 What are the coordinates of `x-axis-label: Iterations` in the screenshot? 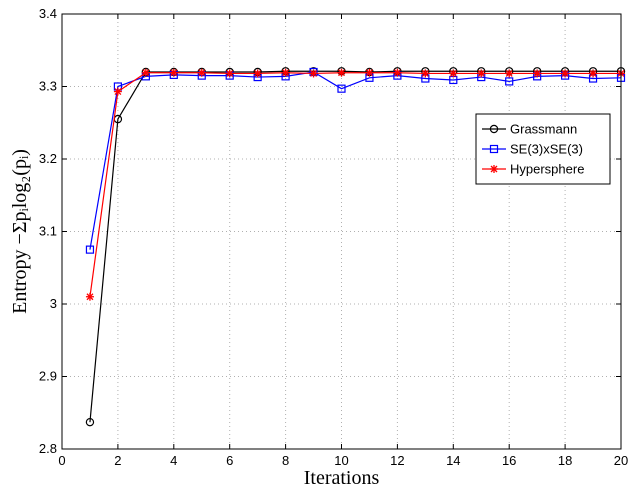 It's located at (342, 477).